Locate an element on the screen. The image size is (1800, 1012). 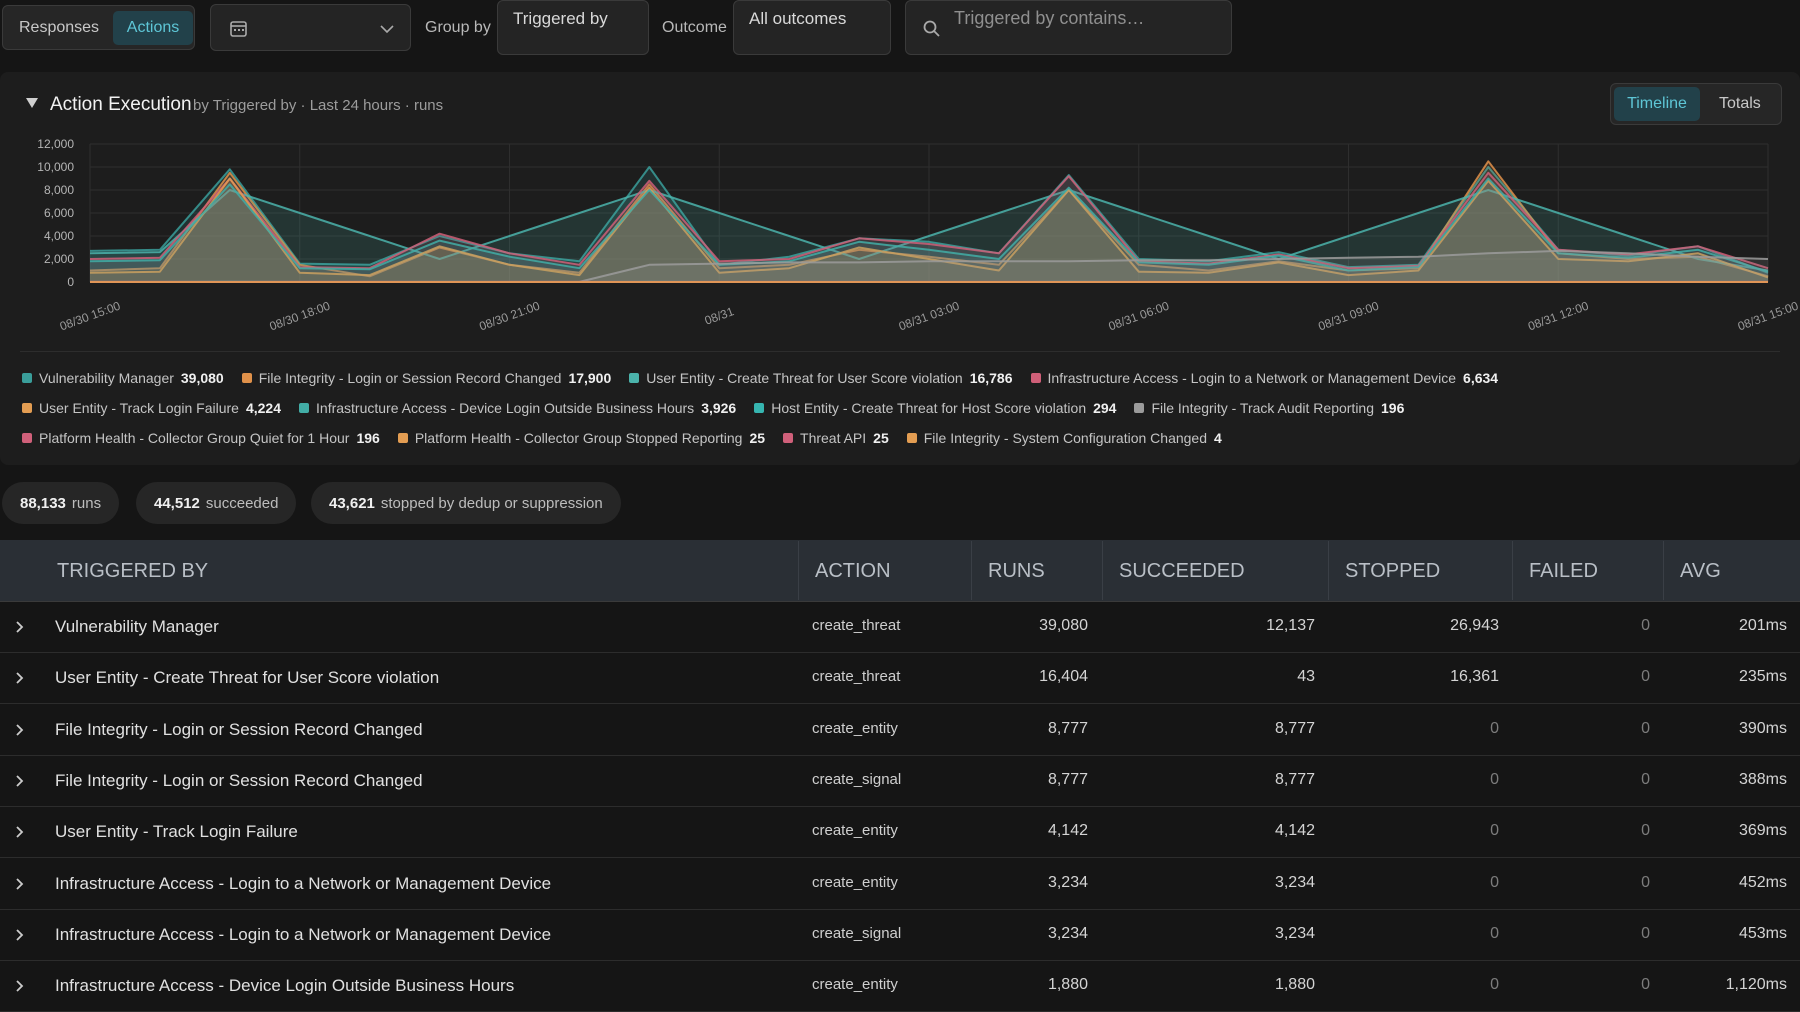
legend-total: 25 is located at coordinates (757, 438).